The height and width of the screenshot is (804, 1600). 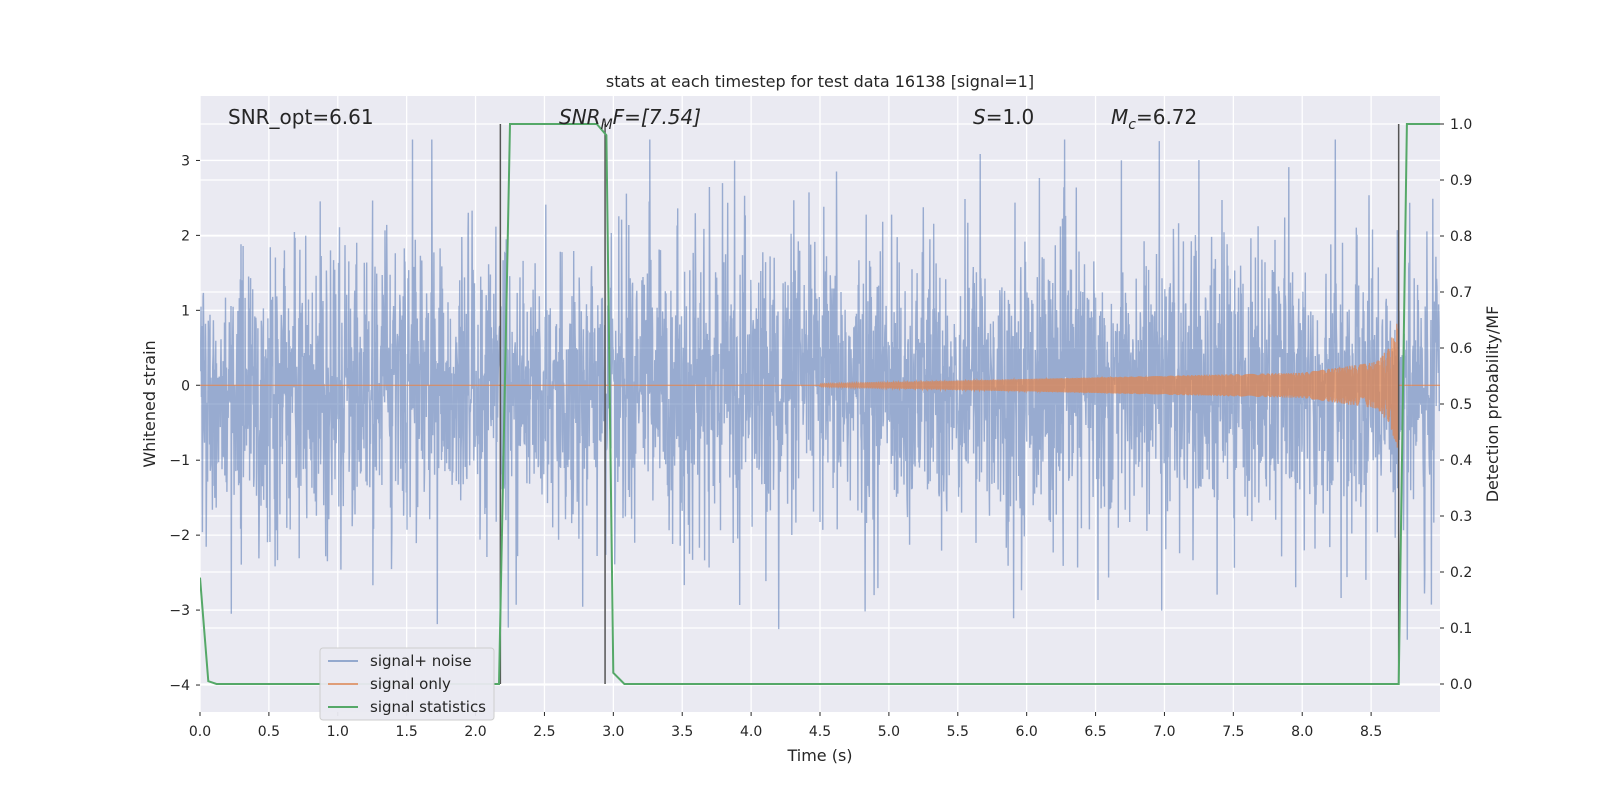 I want to click on y-tick-label-left: 1, so click(x=185, y=311).